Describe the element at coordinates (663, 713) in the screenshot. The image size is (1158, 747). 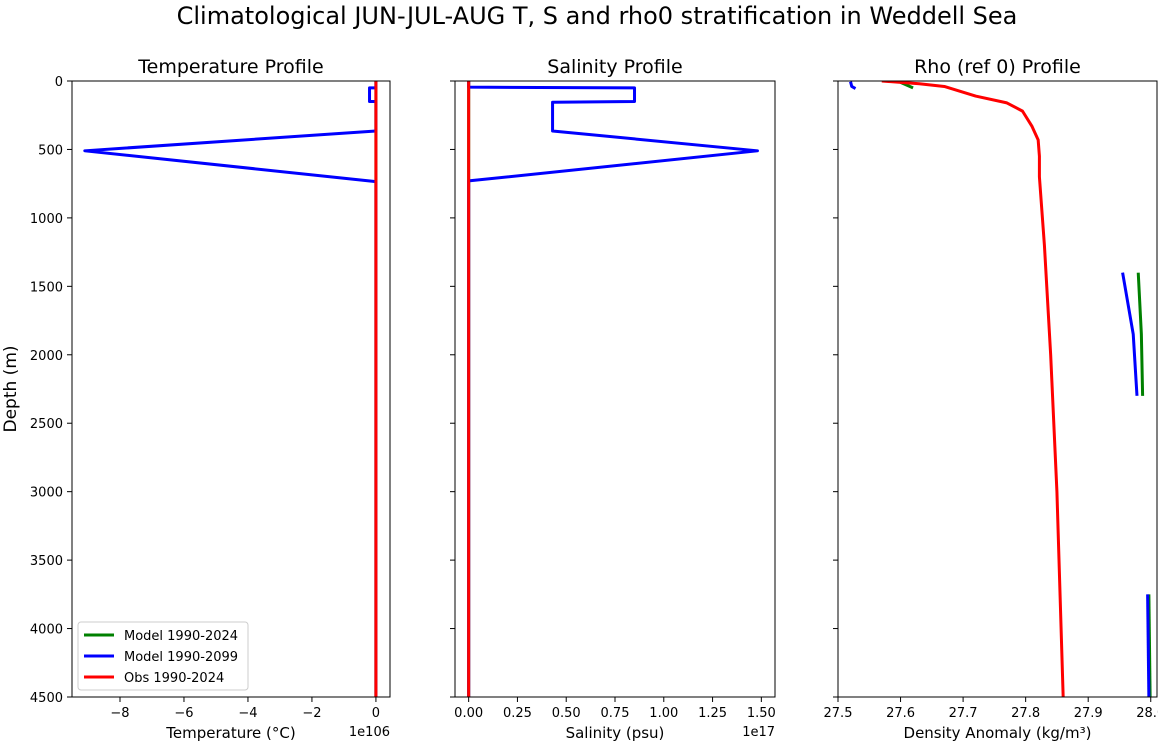
I see `x-tick-label: 1.00` at that location.